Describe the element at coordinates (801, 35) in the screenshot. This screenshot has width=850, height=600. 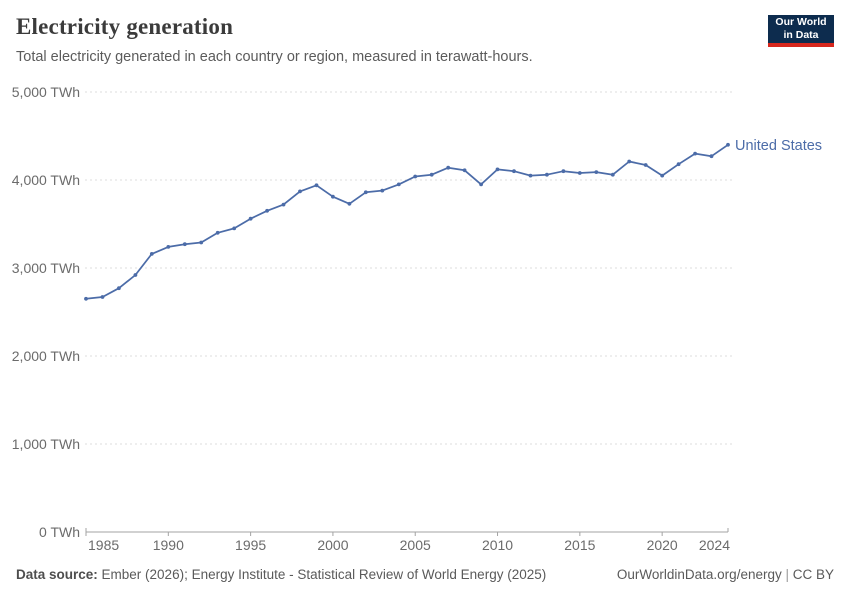
I see `owid-logo-line2: in Data` at that location.